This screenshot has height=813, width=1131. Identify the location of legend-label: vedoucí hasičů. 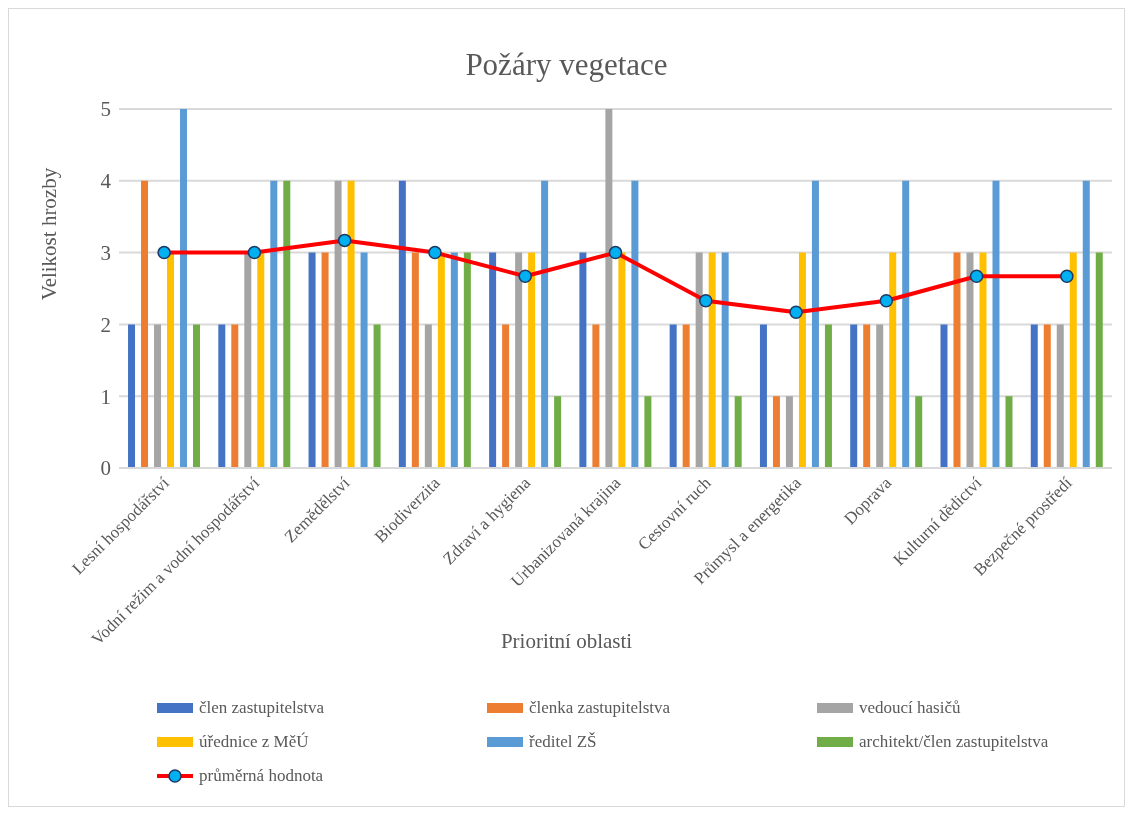
(910, 708).